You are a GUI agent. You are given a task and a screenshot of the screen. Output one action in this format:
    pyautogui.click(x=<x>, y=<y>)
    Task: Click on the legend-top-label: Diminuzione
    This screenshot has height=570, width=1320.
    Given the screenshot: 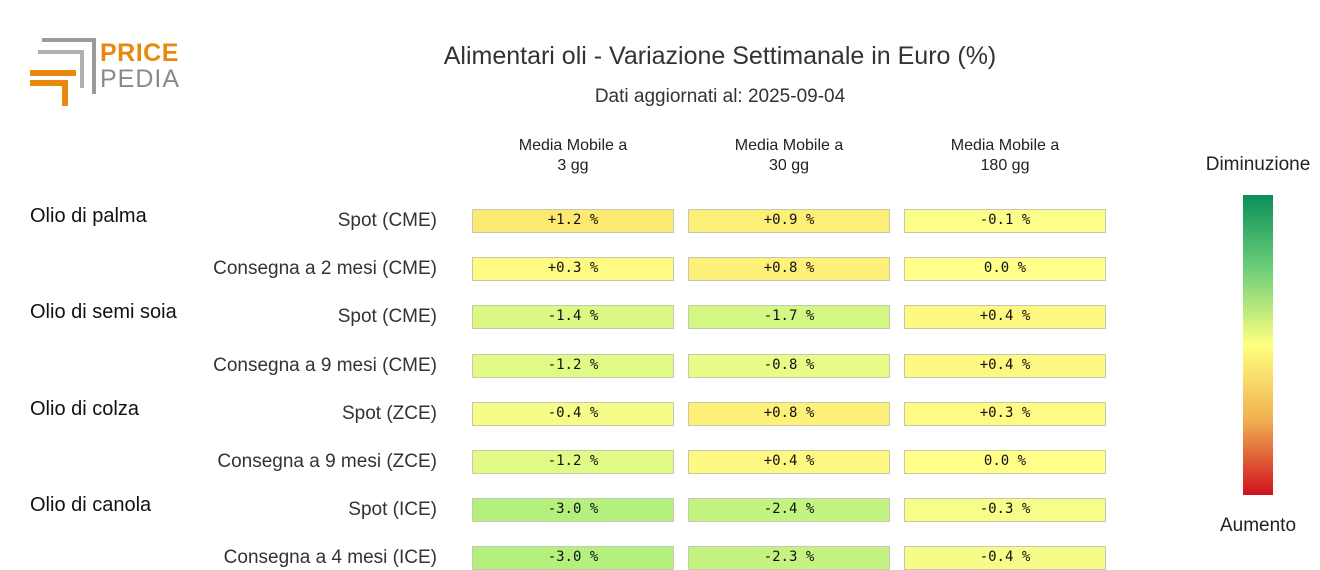 What is the action you would take?
    pyautogui.click(x=1258, y=164)
    